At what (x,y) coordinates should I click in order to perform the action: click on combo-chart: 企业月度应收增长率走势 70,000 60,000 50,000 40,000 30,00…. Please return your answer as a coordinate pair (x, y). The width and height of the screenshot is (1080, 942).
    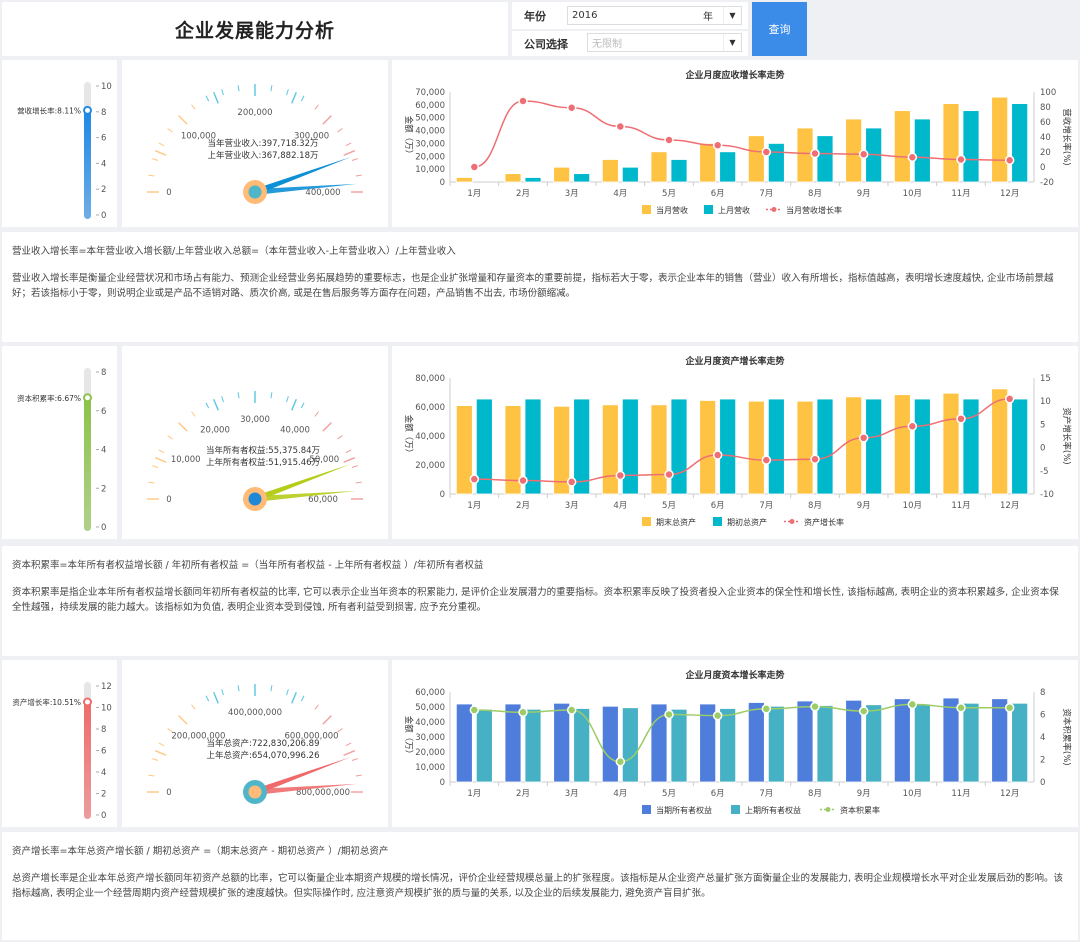
    Looking at the image, I should click on (737, 142).